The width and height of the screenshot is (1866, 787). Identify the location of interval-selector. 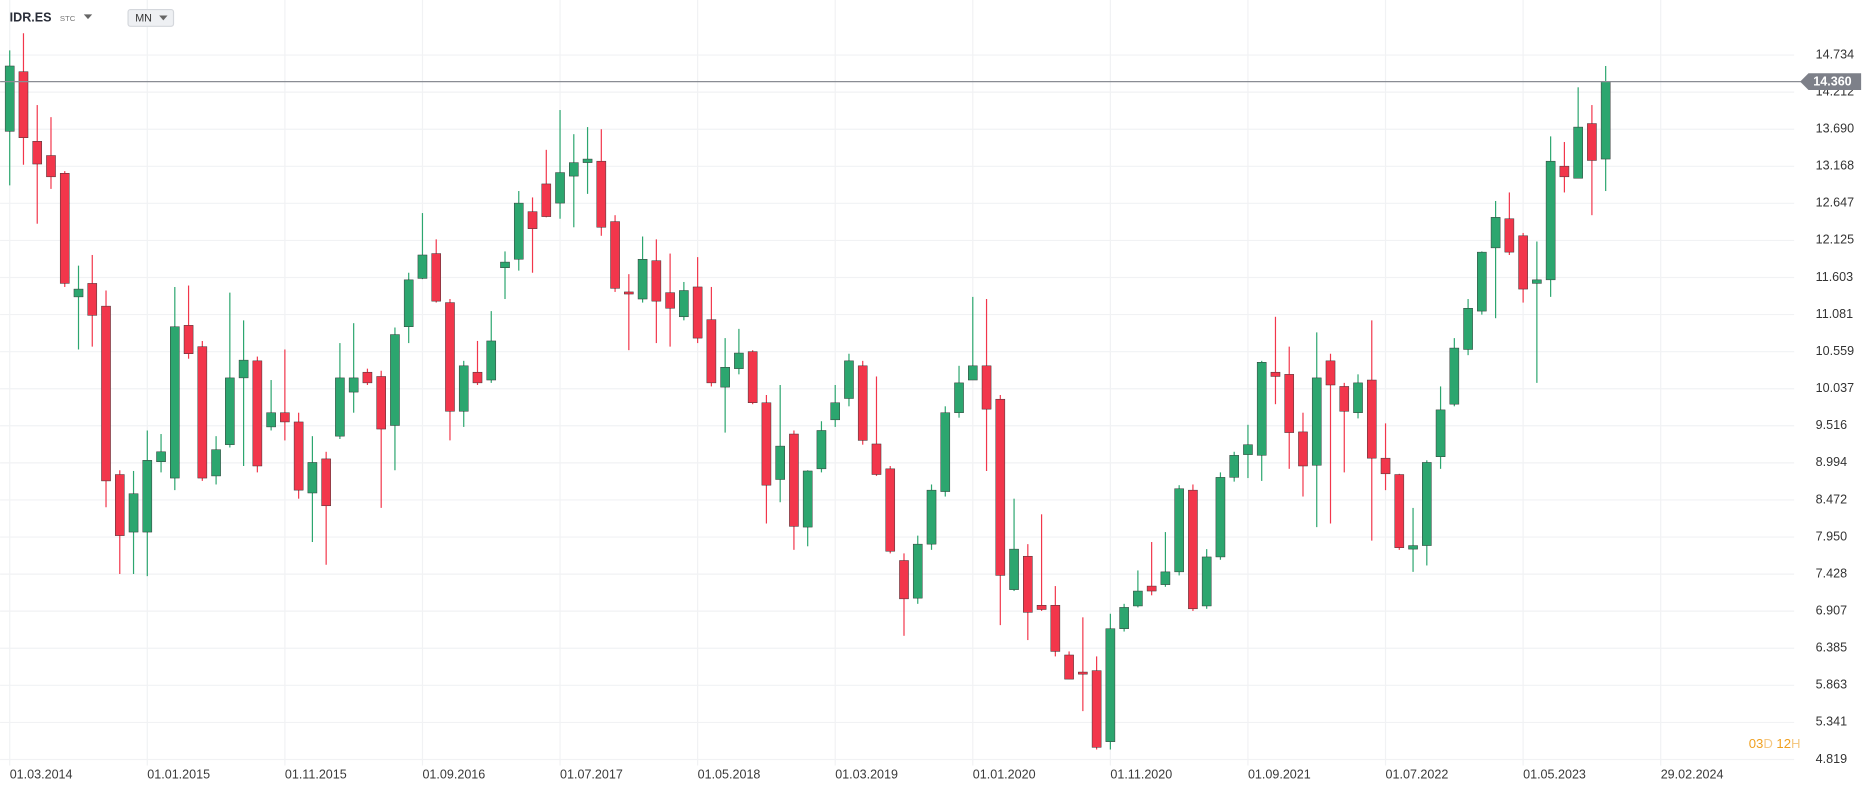
(151, 17).